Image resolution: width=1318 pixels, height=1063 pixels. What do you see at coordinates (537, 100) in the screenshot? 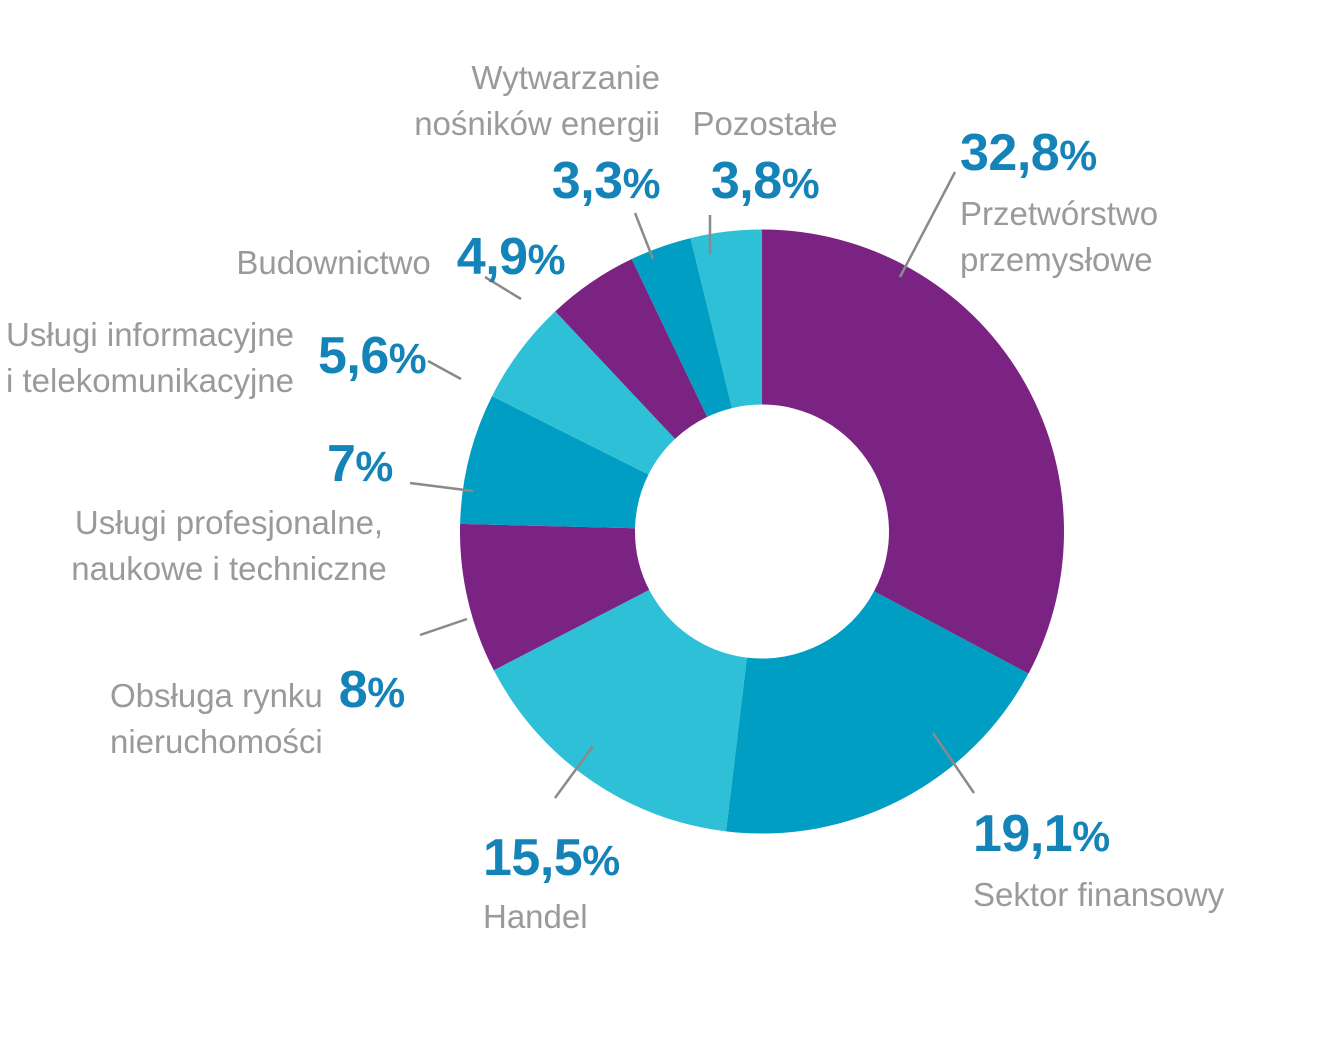
I see `segment-label: Wytwarzanie nośników energii` at bounding box center [537, 100].